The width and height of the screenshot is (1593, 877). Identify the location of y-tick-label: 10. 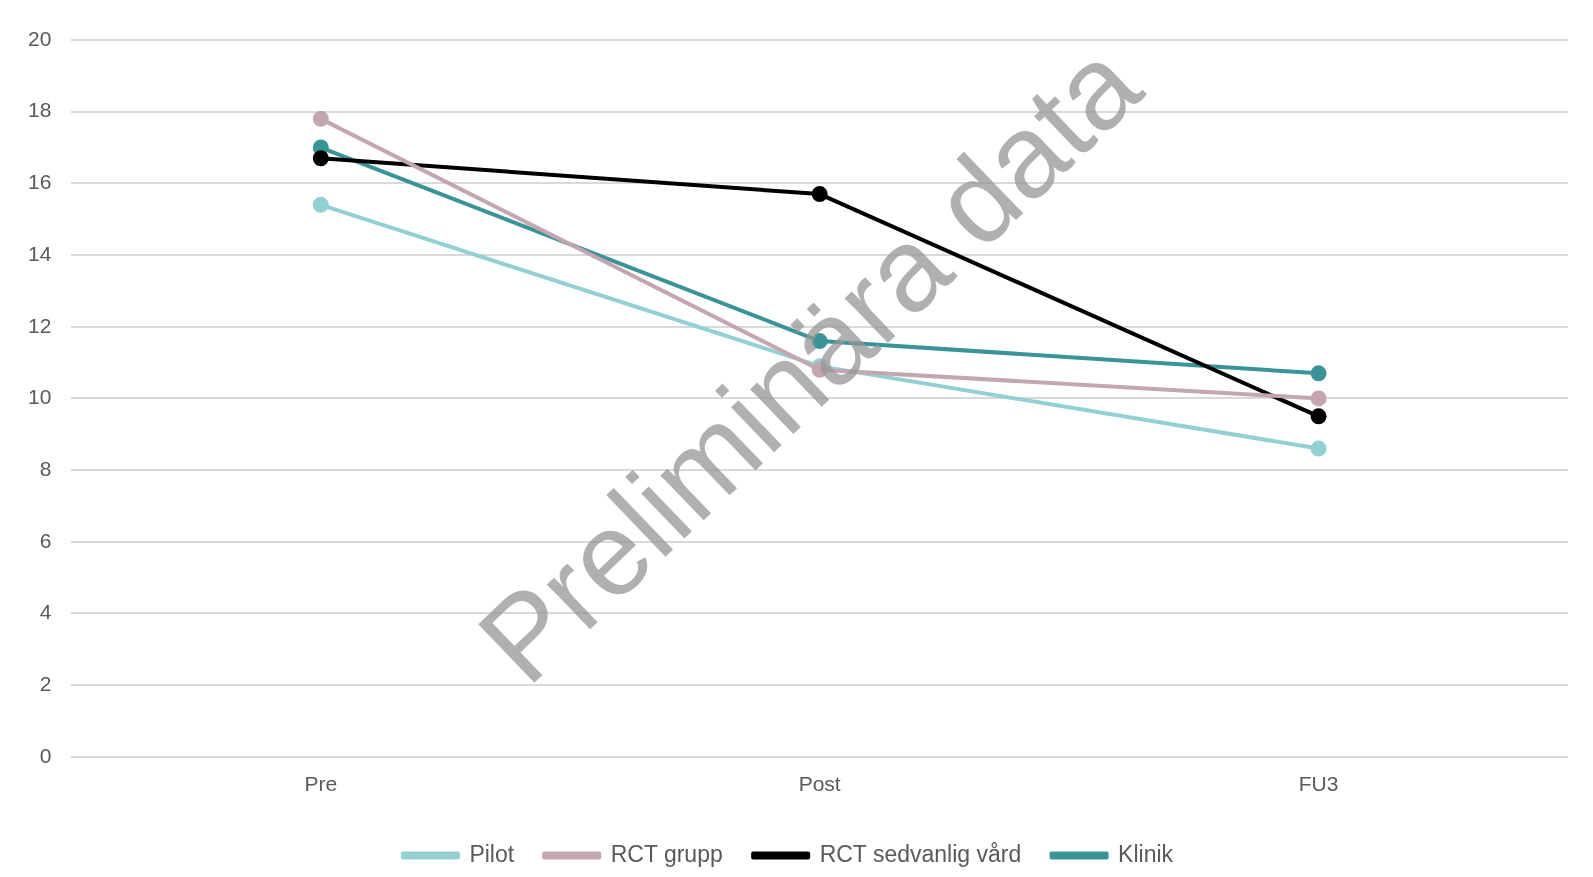
(40, 397).